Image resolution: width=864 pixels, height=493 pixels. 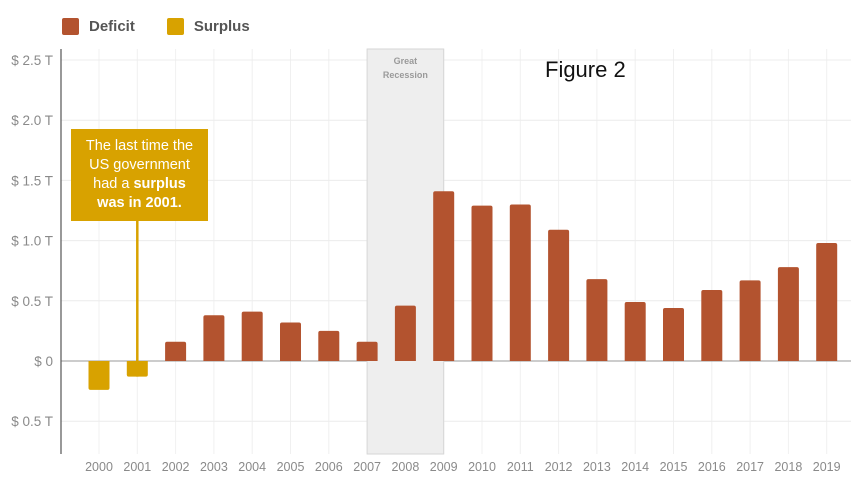 I want to click on bar-2017, so click(x=750, y=320).